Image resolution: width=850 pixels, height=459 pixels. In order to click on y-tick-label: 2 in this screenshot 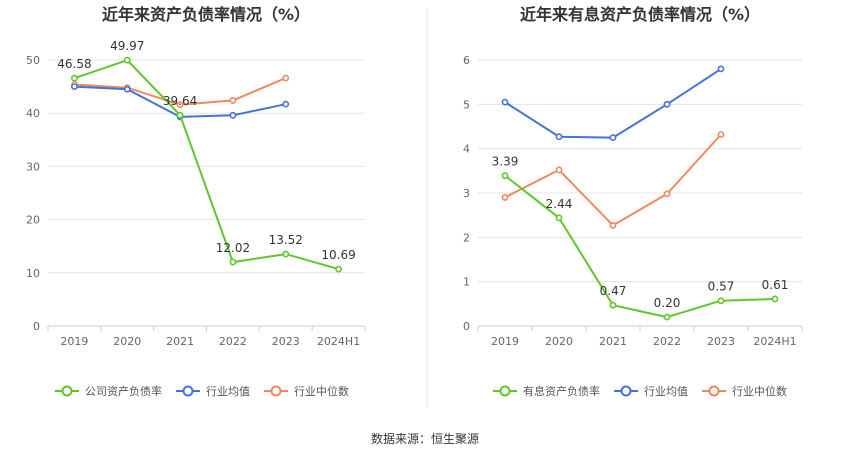, I will do `click(466, 237)`.